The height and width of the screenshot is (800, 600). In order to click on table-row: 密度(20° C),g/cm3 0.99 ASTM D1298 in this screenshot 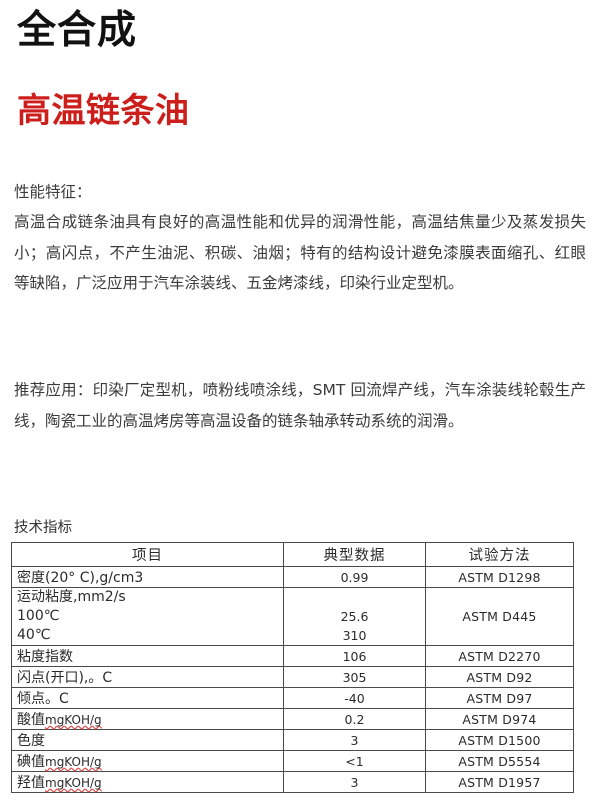, I will do `click(292, 577)`.